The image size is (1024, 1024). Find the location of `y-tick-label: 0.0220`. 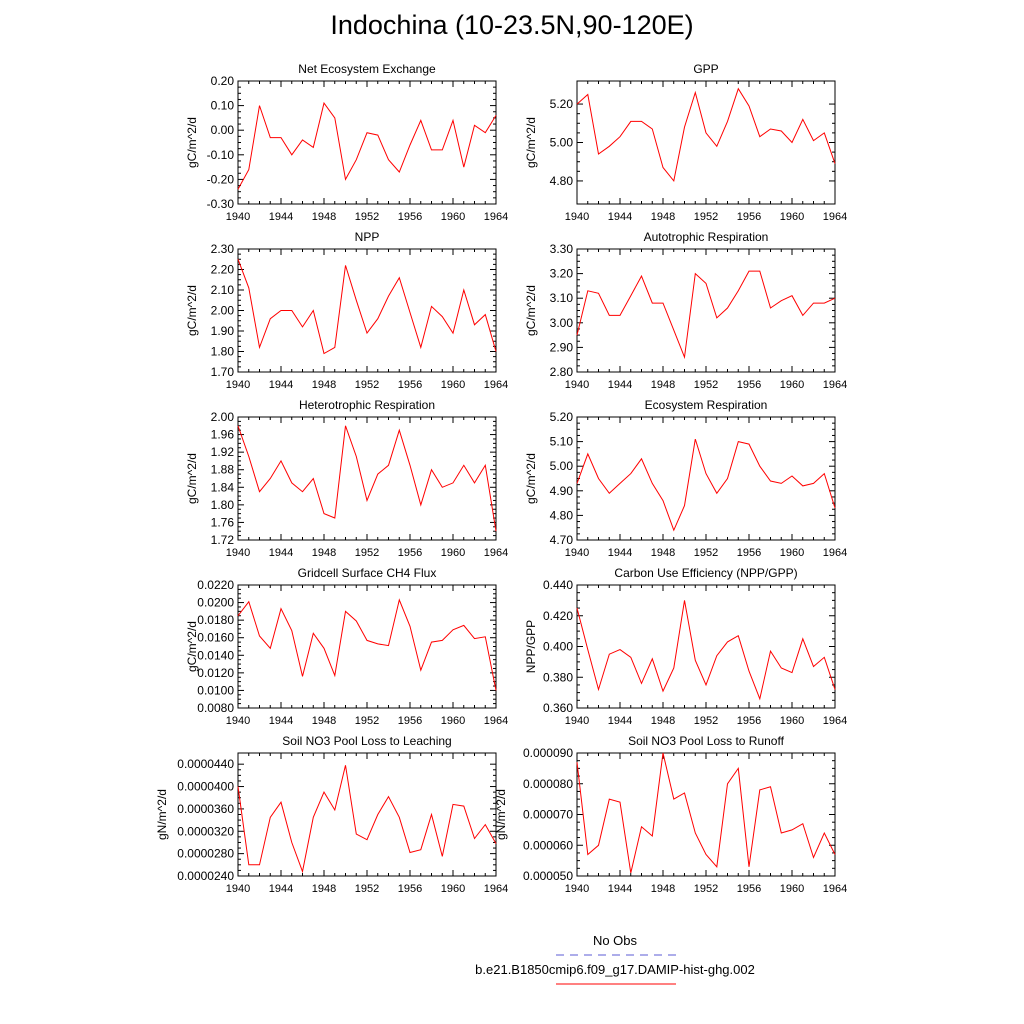

y-tick-label: 0.0220 is located at coordinates (215, 585).